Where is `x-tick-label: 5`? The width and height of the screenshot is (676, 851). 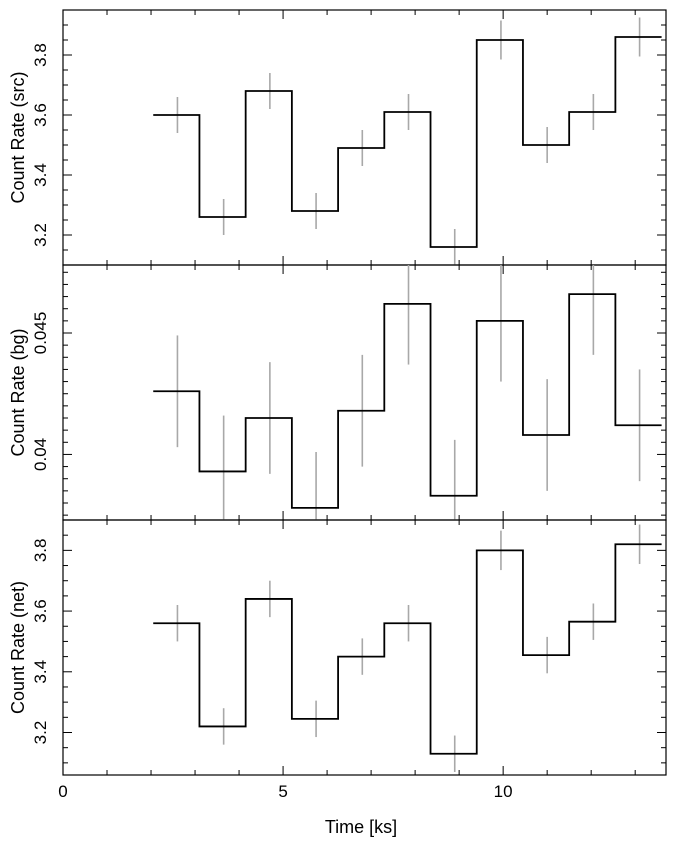
x-tick-label: 5 is located at coordinates (282, 791).